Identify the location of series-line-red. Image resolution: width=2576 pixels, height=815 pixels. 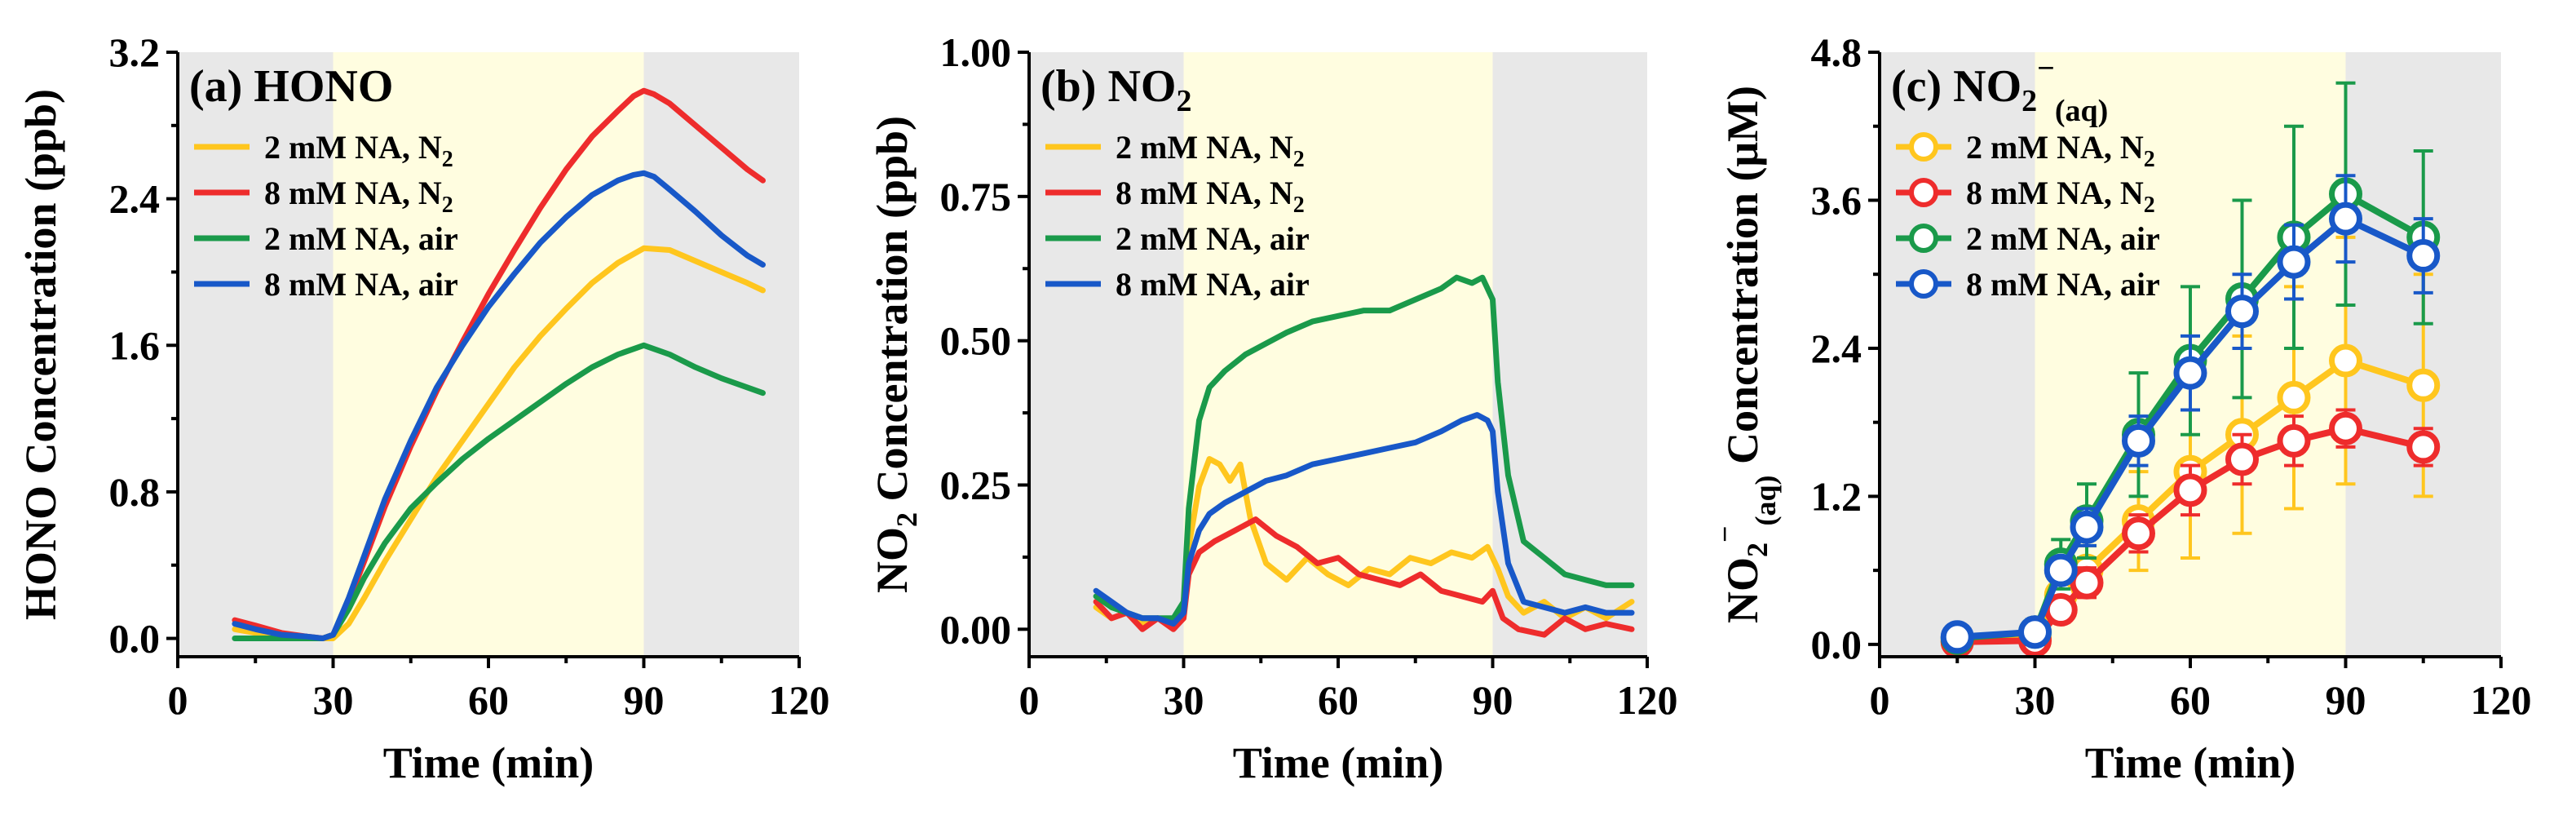
(1364, 577).